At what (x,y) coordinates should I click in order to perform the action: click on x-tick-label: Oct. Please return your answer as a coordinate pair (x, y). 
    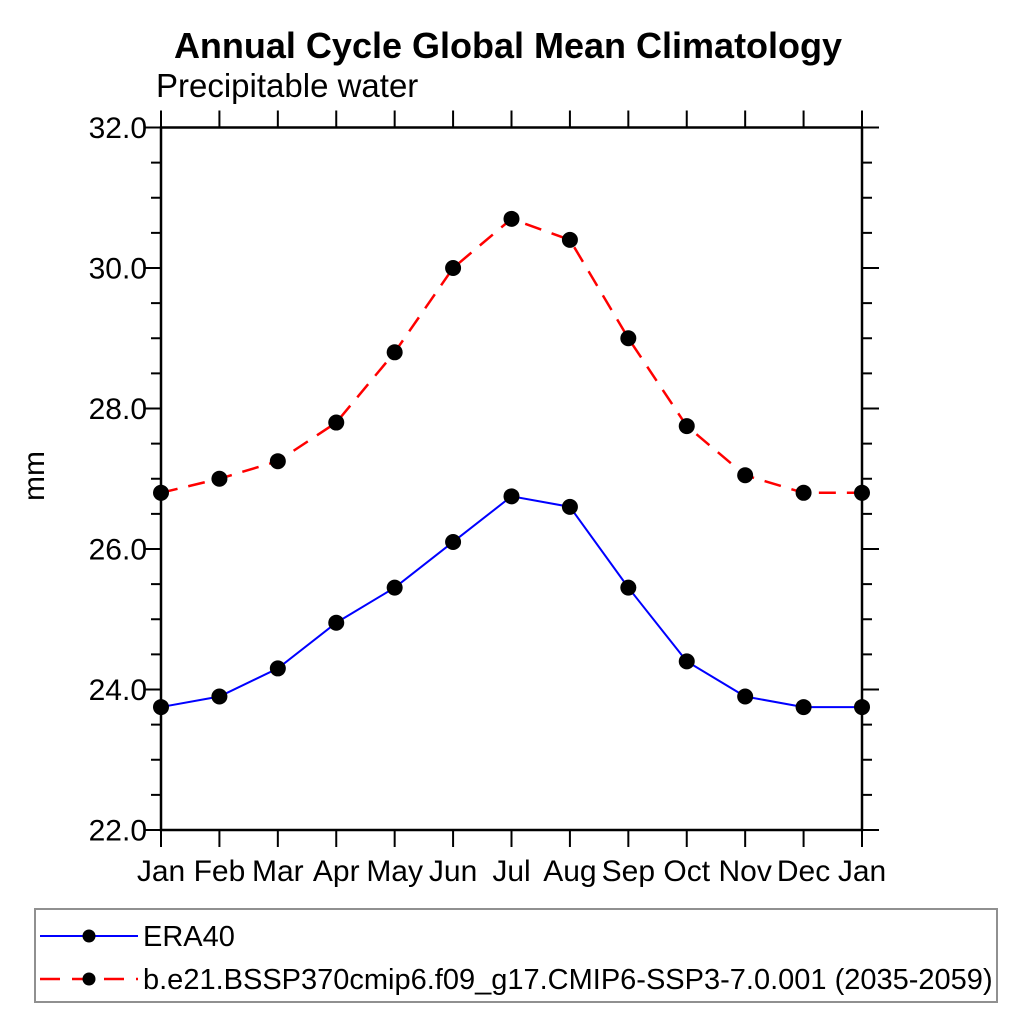
    Looking at the image, I should click on (686, 871).